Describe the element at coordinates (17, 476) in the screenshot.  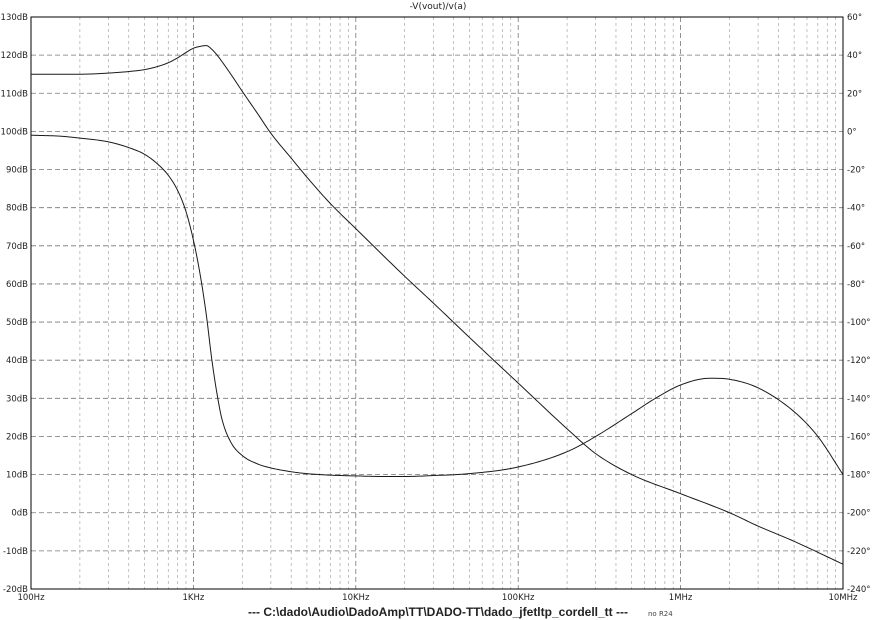
I see `y-left-tick-label: 10dB` at that location.